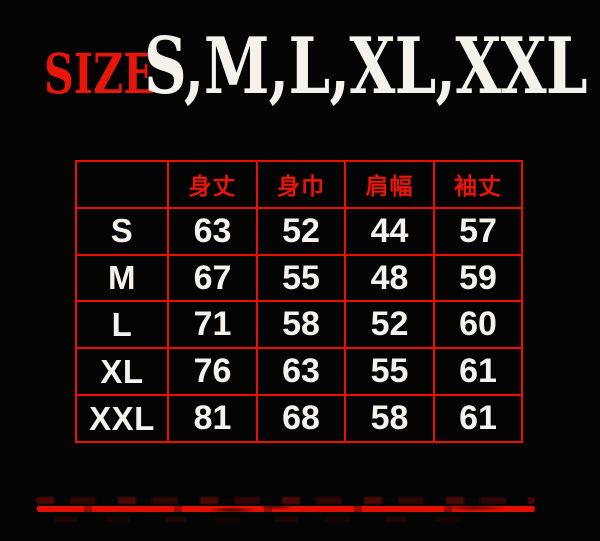 The width and height of the screenshot is (600, 541). Describe the element at coordinates (212, 325) in the screenshot. I see `table-cell: 71` at that location.